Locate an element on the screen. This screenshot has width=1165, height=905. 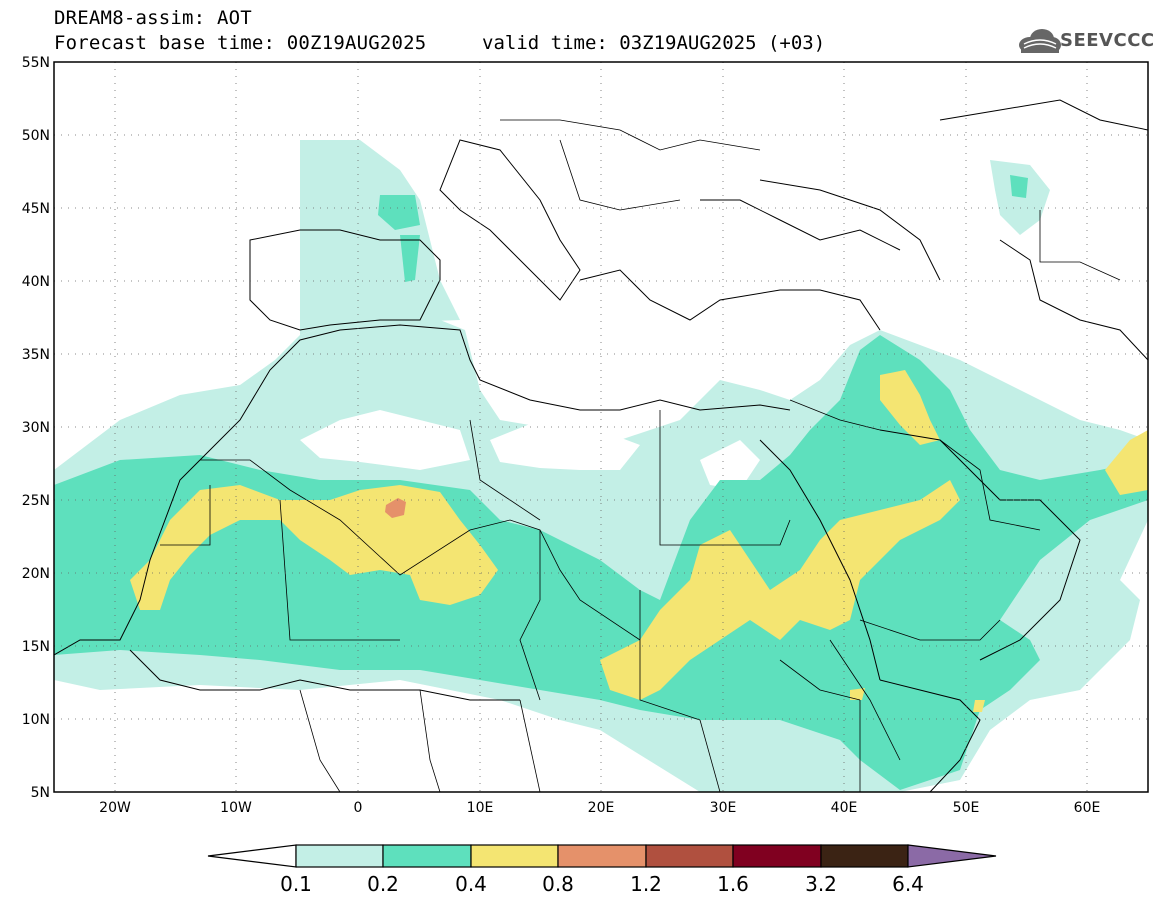
logo-text: SEEVCCC is located at coordinates (1107, 40).